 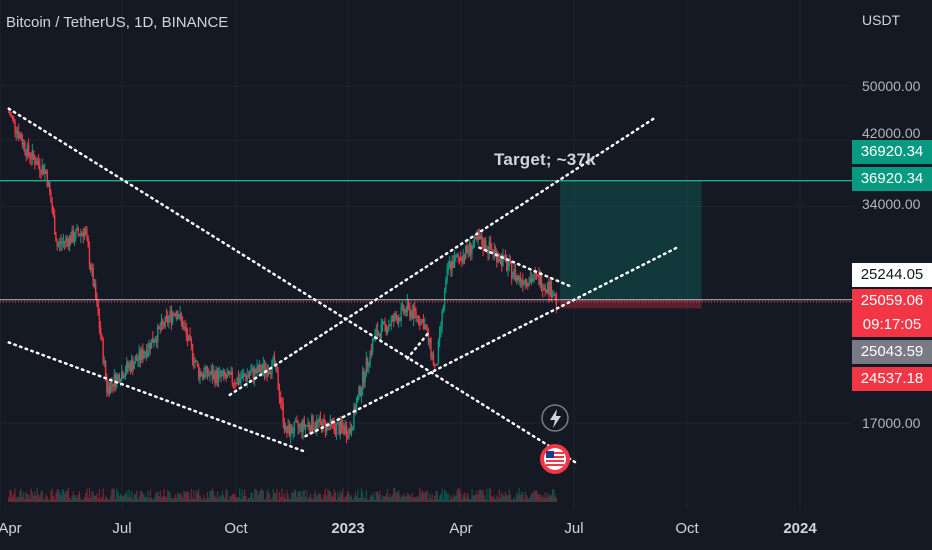 I want to click on target-line-price-label: 36920.34, so click(x=892, y=179).